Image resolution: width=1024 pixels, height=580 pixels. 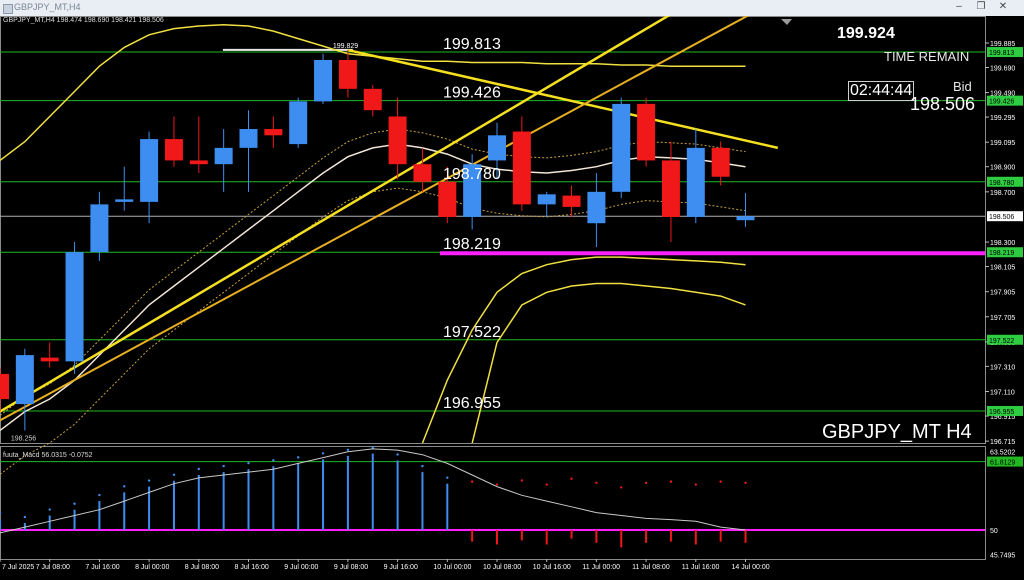 What do you see at coordinates (1002, 556) in the screenshot?
I see `macd-axis-label: 45.7495` at bounding box center [1002, 556].